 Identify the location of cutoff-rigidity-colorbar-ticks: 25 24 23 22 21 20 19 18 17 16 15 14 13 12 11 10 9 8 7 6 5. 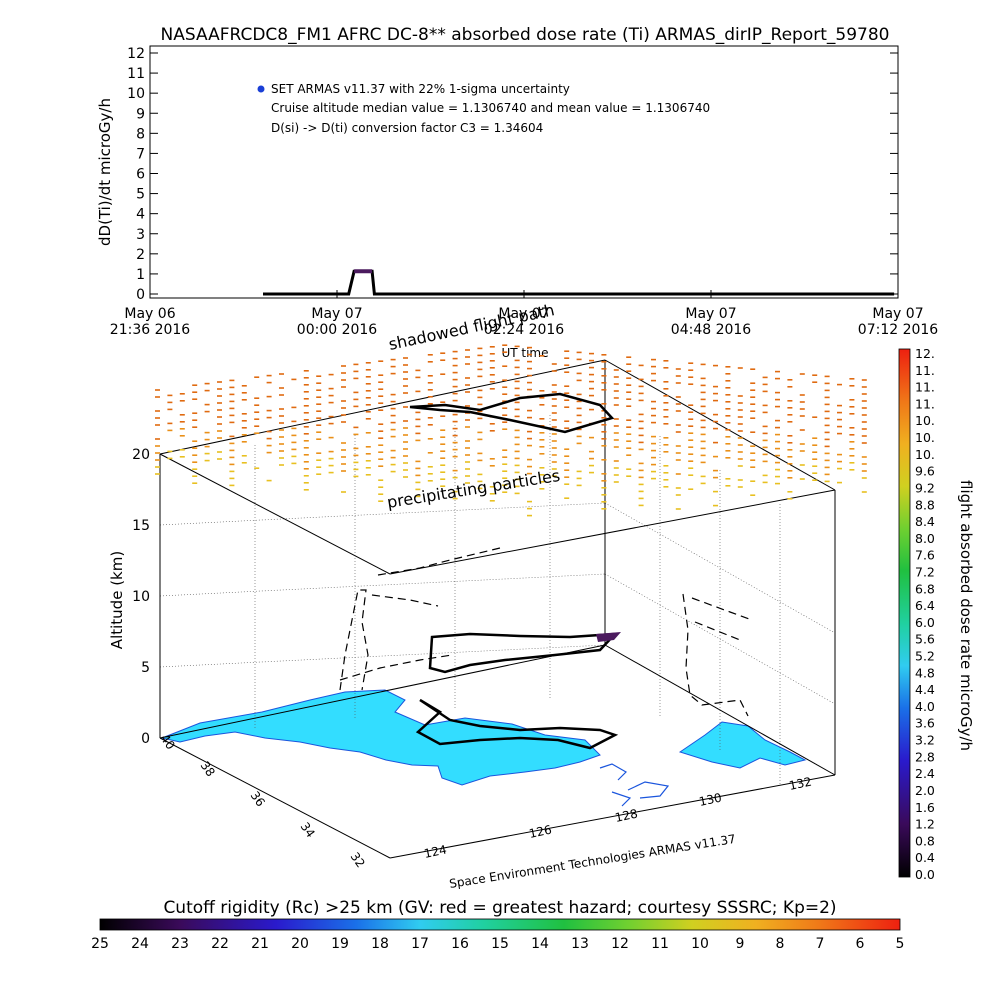
(497, 944).